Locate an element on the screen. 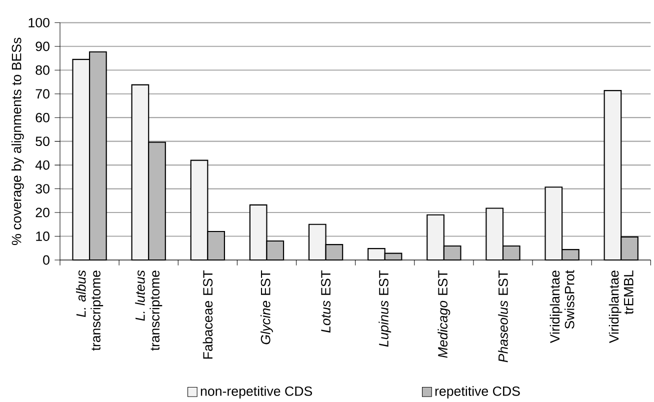 The width and height of the screenshot is (654, 402). x-tick-label: Medicago EST is located at coordinates (444, 314).